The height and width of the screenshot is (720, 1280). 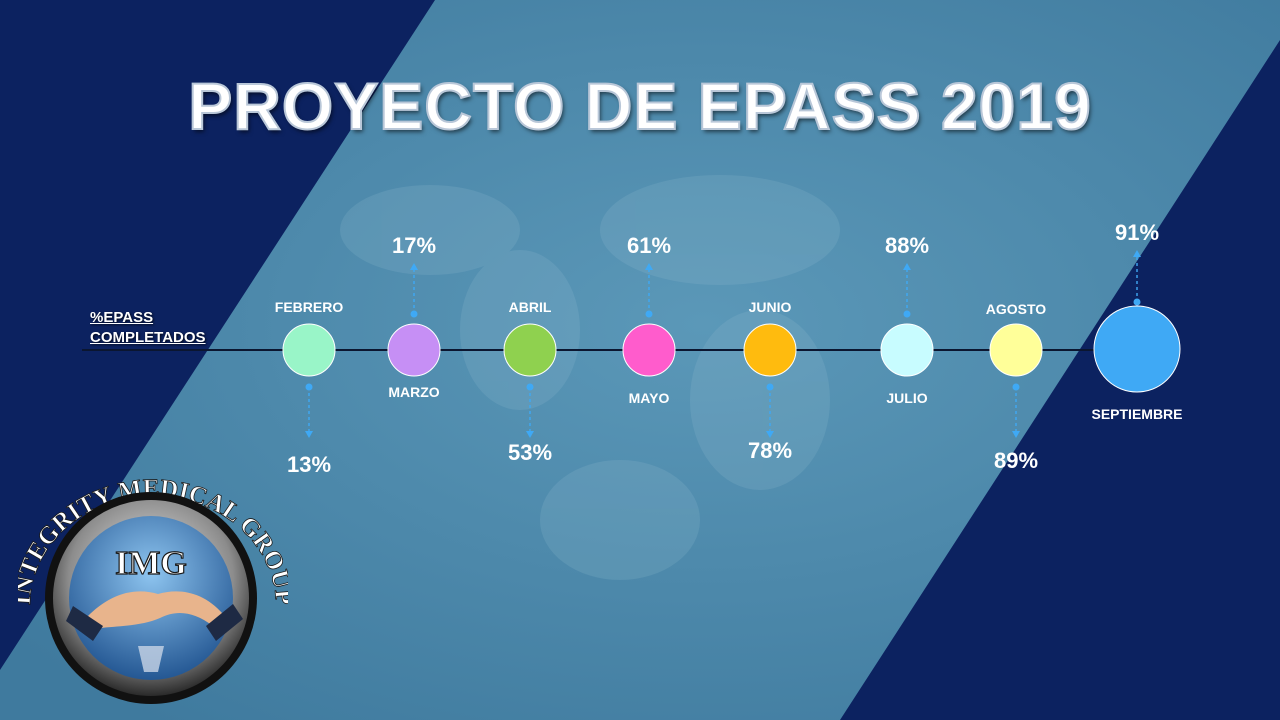 What do you see at coordinates (1016, 309) in the screenshot?
I see `month-label: AGOSTO` at bounding box center [1016, 309].